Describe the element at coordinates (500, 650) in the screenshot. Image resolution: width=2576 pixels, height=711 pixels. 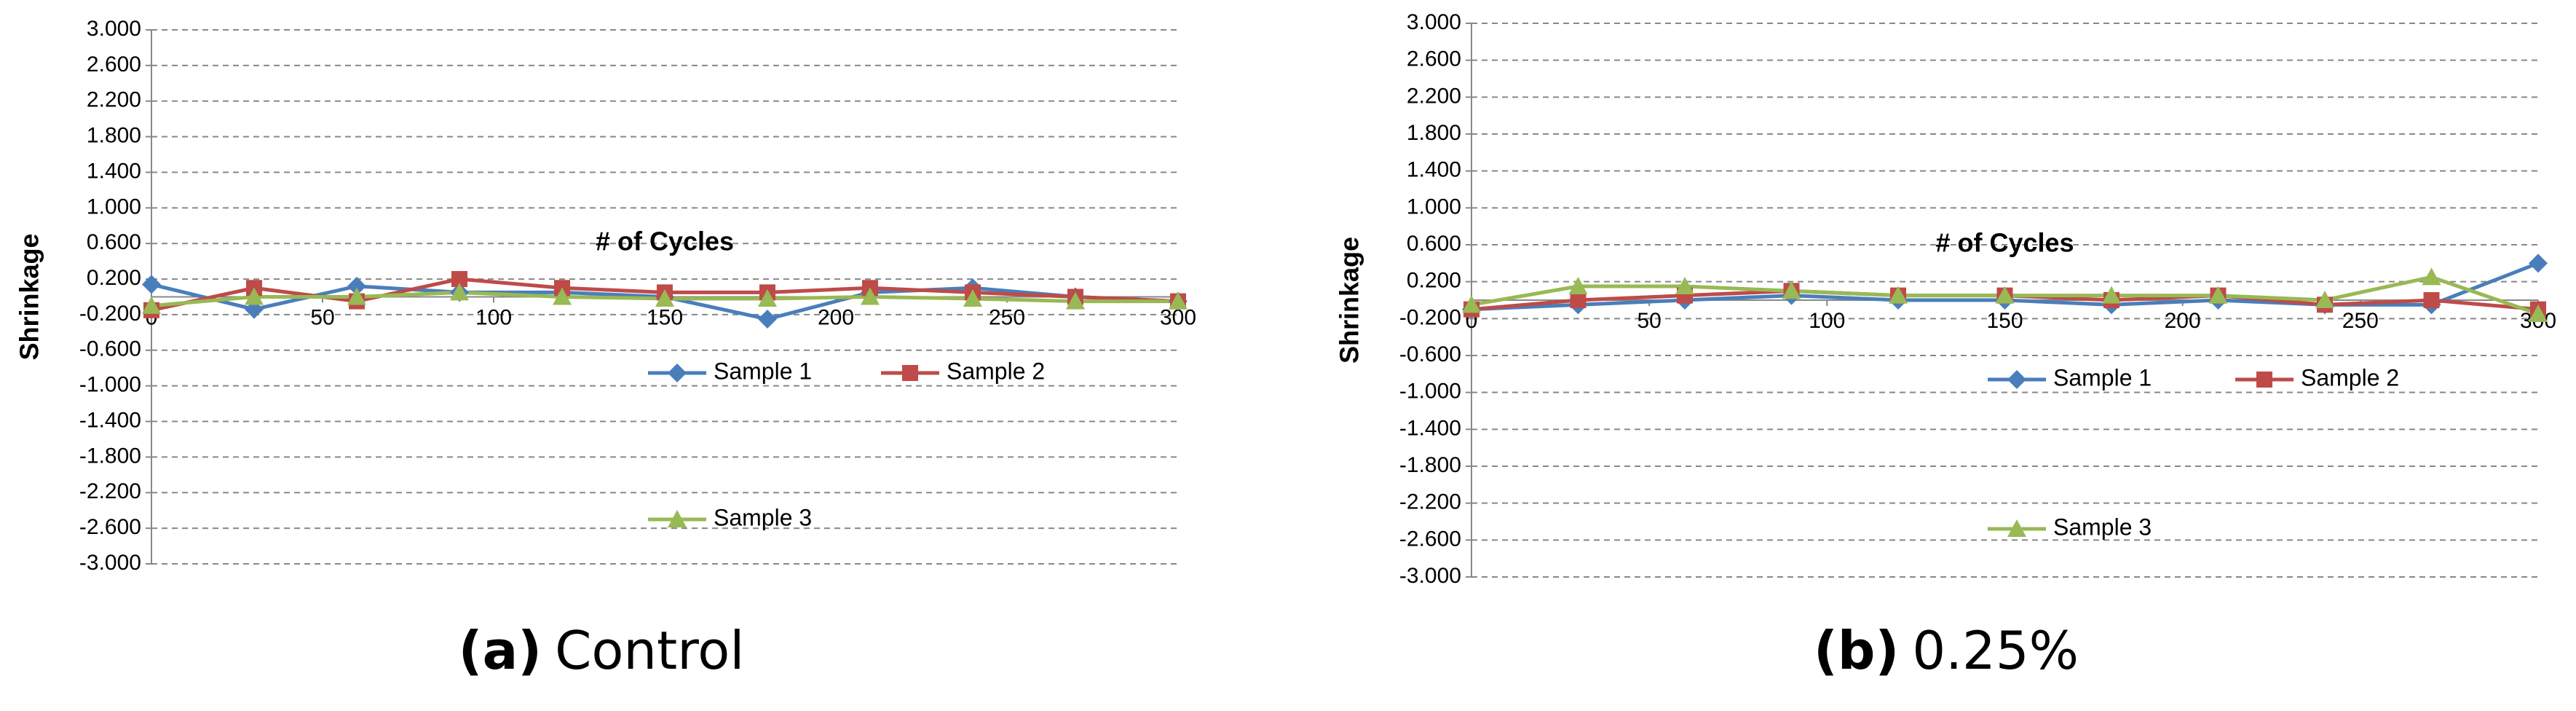
I see `subfigure-label: (a)` at that location.